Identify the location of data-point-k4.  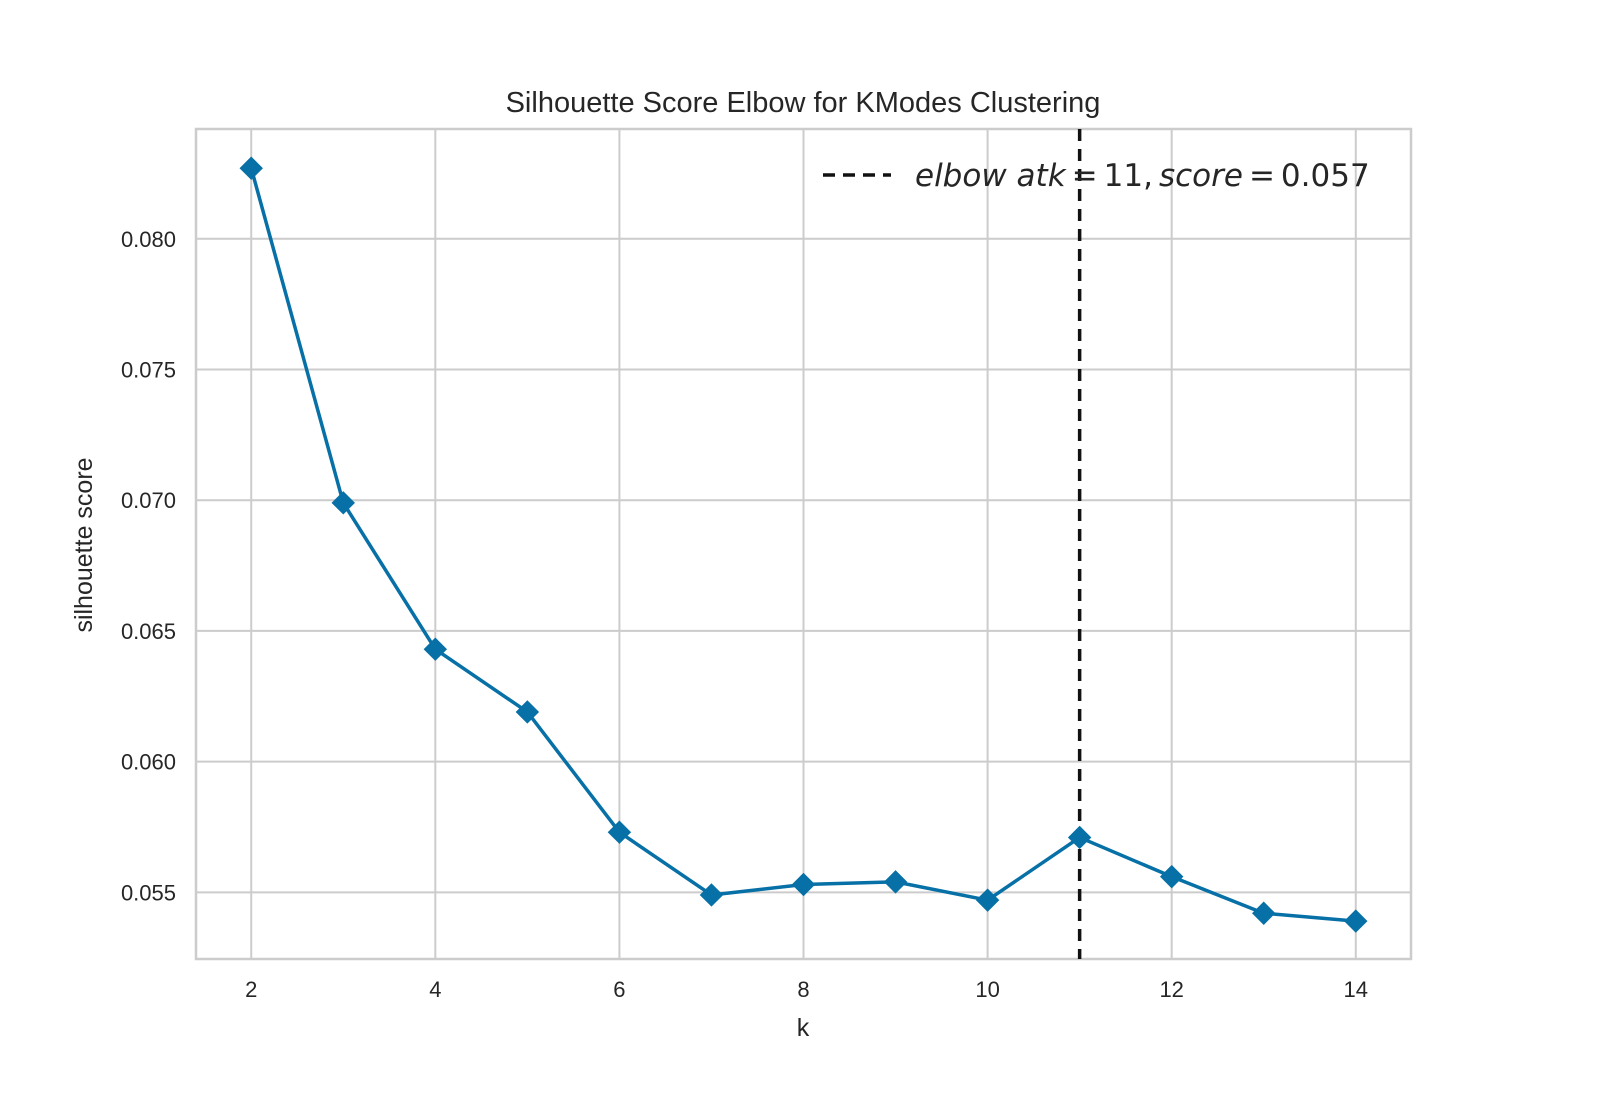
(435, 649).